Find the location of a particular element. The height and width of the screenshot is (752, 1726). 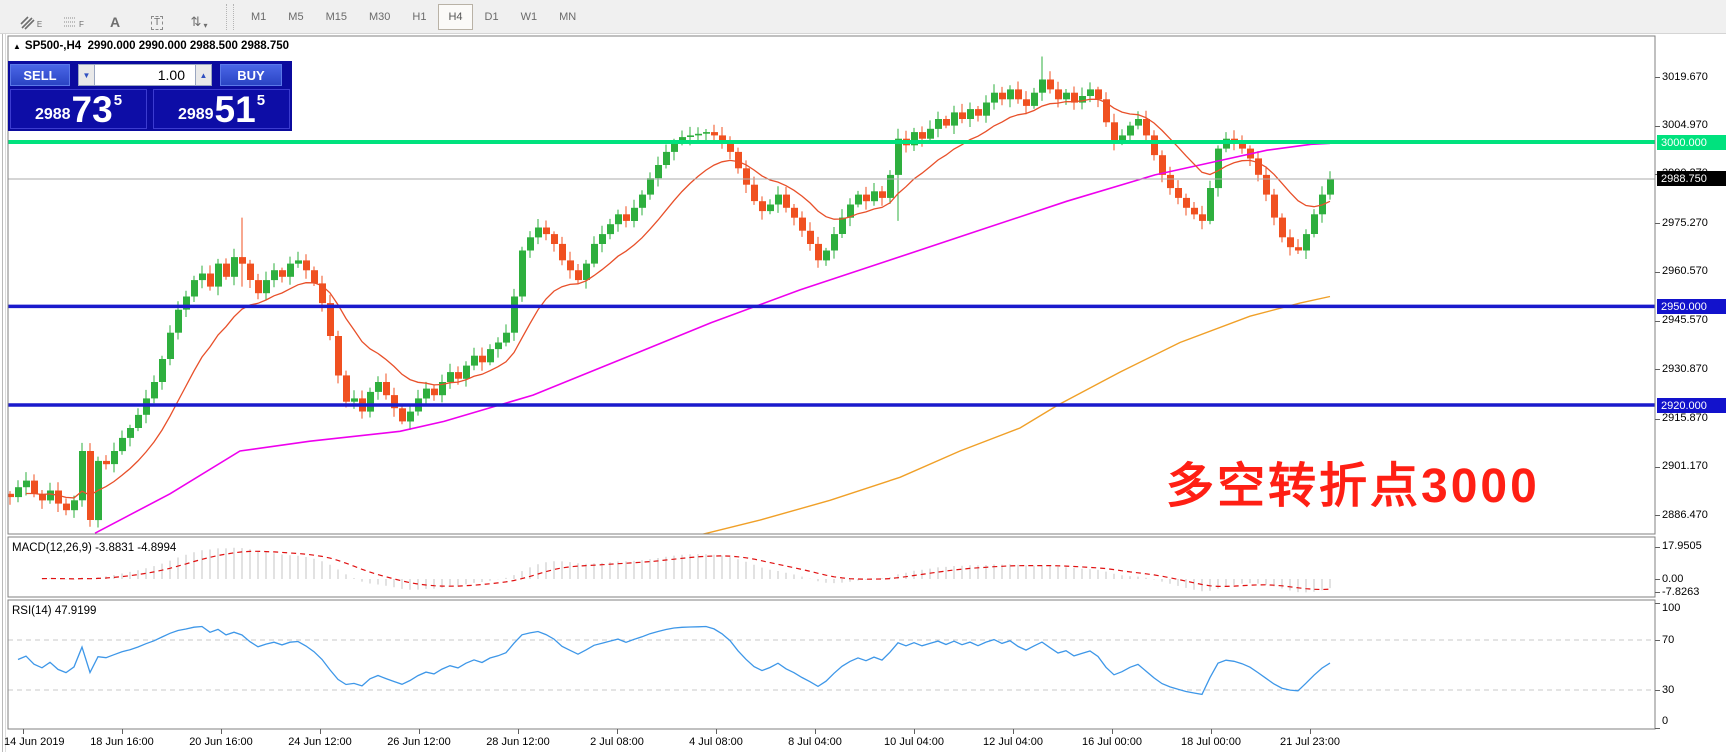

volume-increase-button: ▲ is located at coordinates (203, 75).